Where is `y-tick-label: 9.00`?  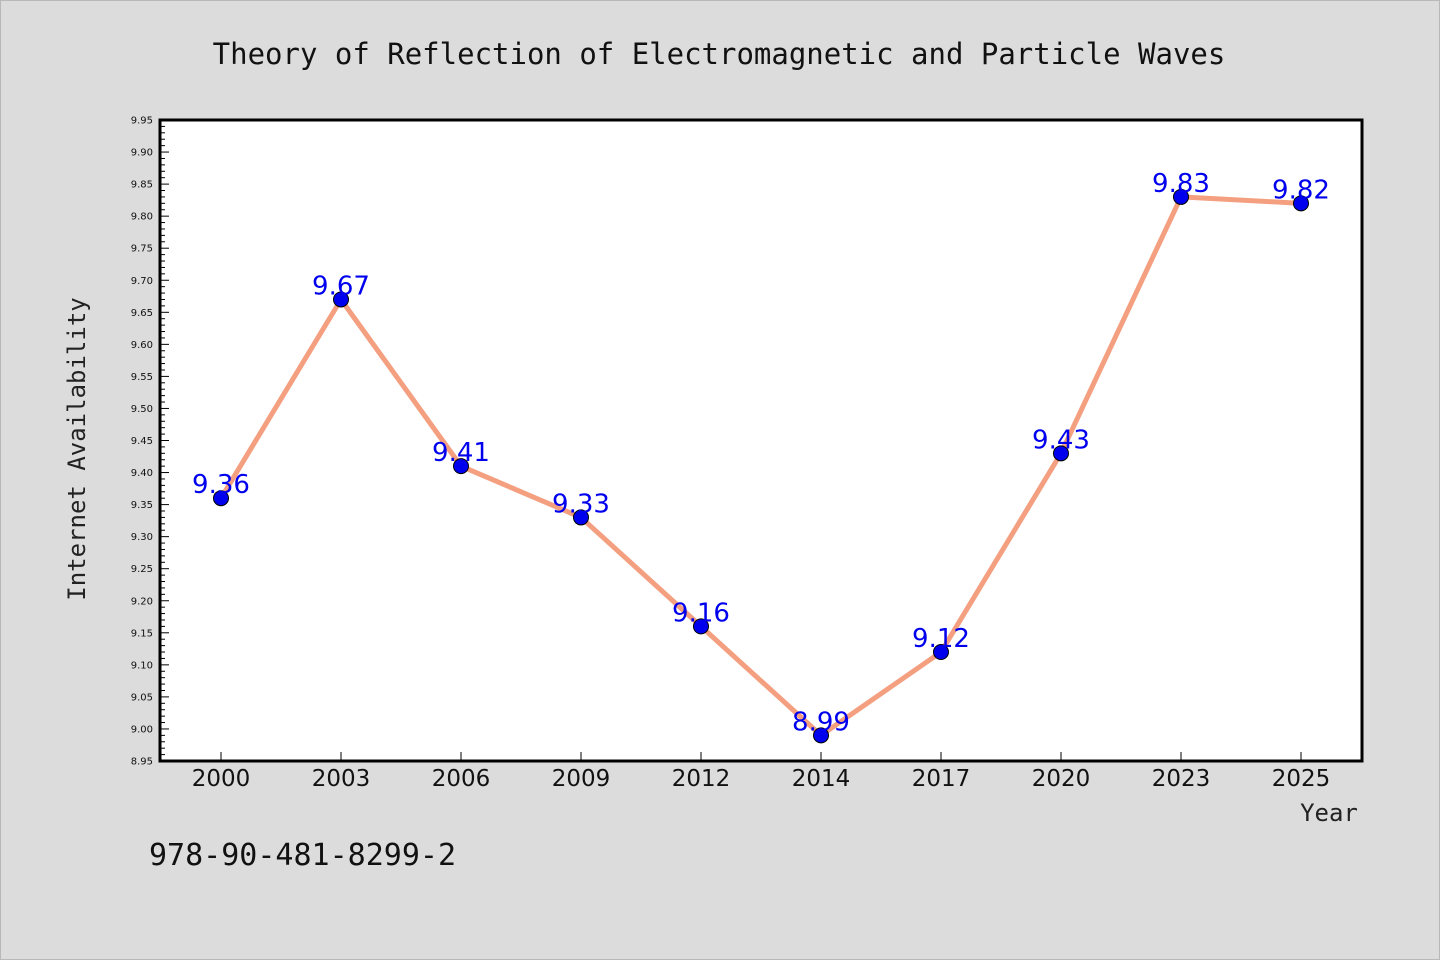
y-tick-label: 9.00 is located at coordinates (142, 729).